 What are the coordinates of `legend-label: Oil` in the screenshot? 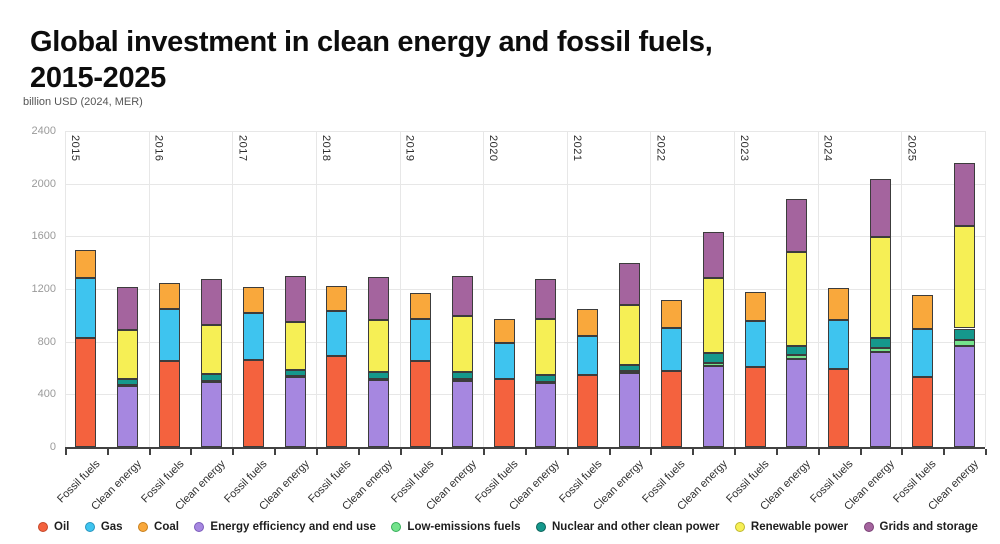 It's located at (62, 527).